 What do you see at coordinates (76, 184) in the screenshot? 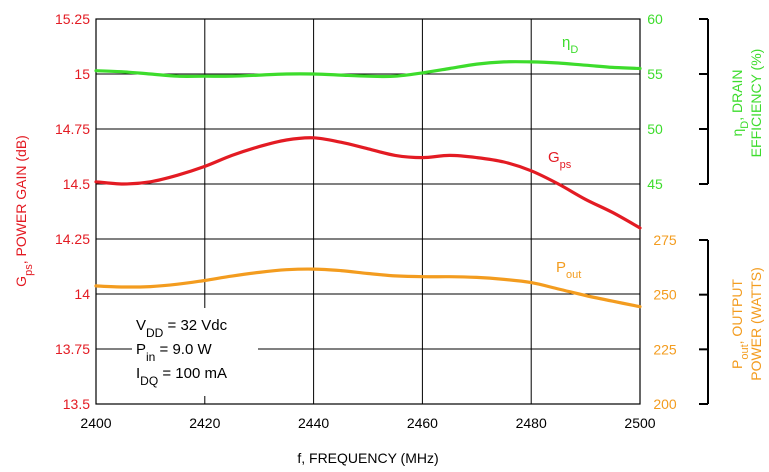
I see `left-tick-label: 14.5` at bounding box center [76, 184].